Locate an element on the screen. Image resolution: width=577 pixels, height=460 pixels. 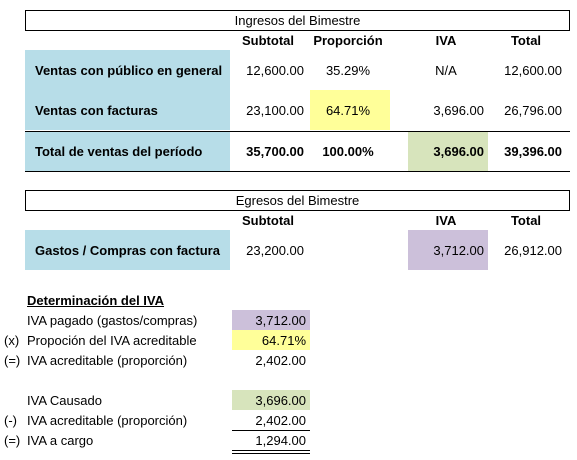
column-header: Proporción is located at coordinates (348, 40).